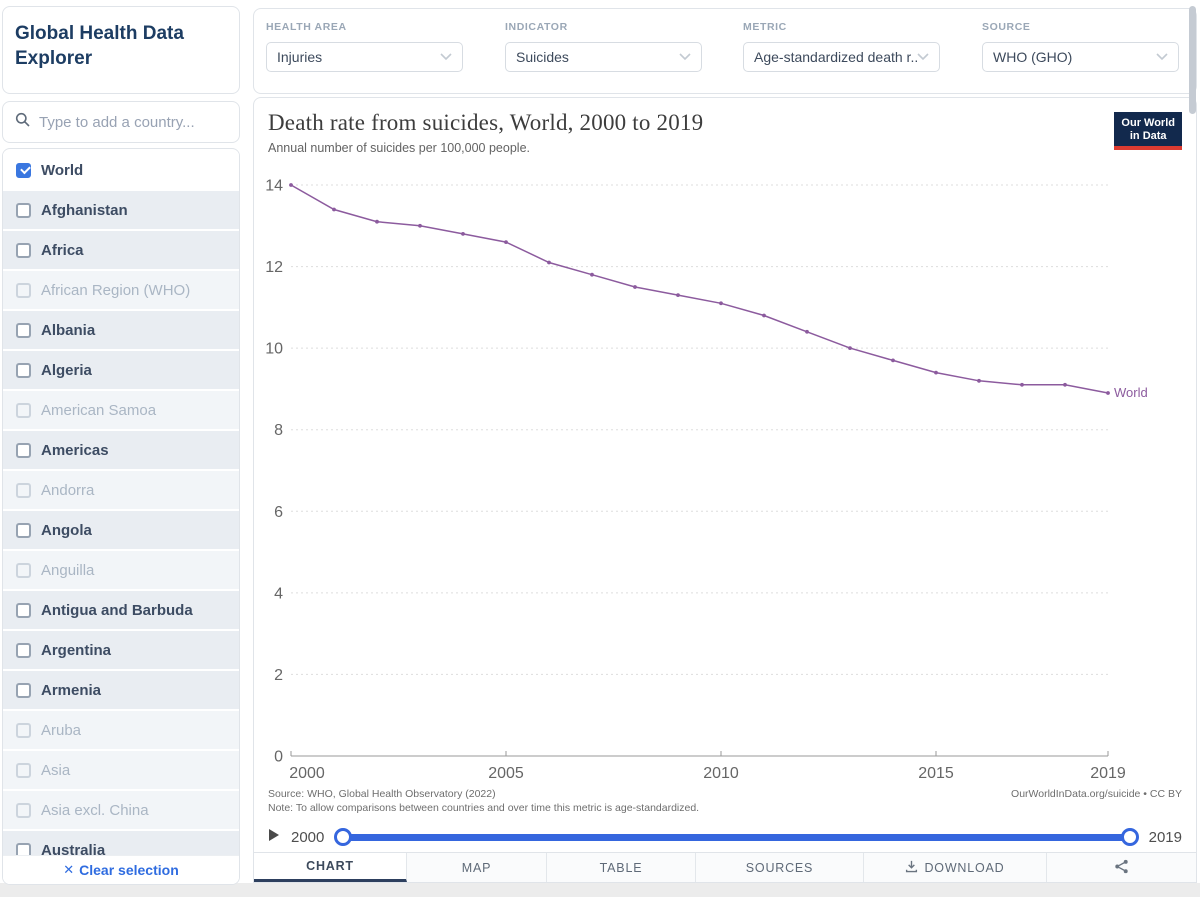 The width and height of the screenshot is (1200, 897). Describe the element at coordinates (71, 690) in the screenshot. I see `country-label: Armenia` at that location.